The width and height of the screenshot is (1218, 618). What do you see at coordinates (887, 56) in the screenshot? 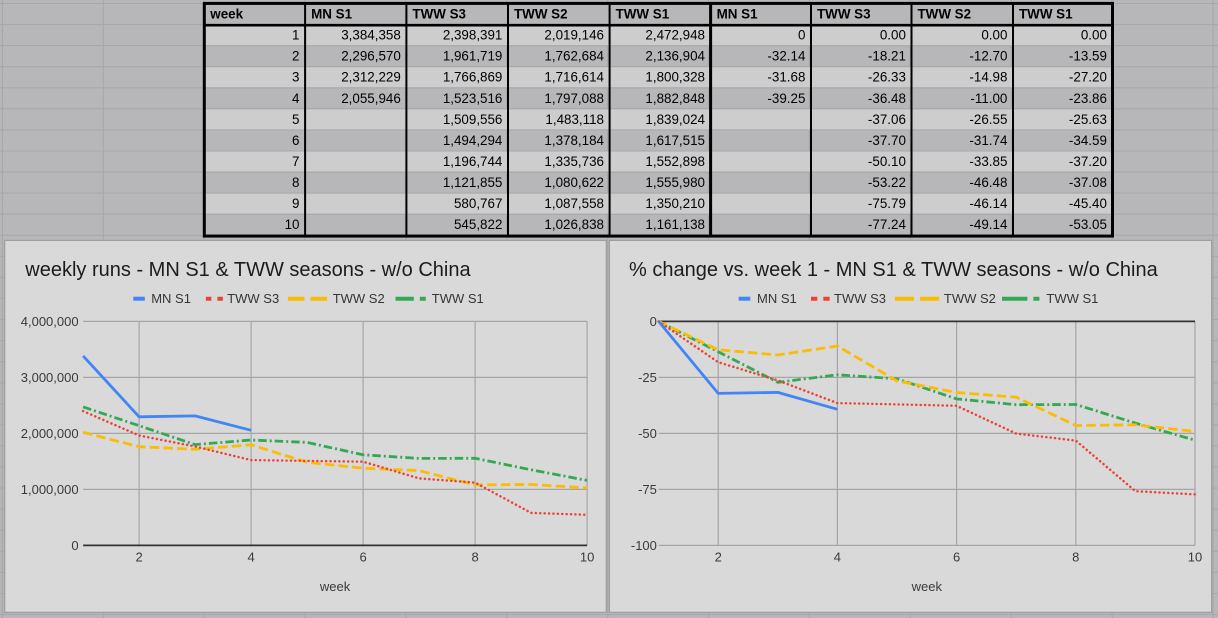
I see `svg-text: -18.21` at bounding box center [887, 56].